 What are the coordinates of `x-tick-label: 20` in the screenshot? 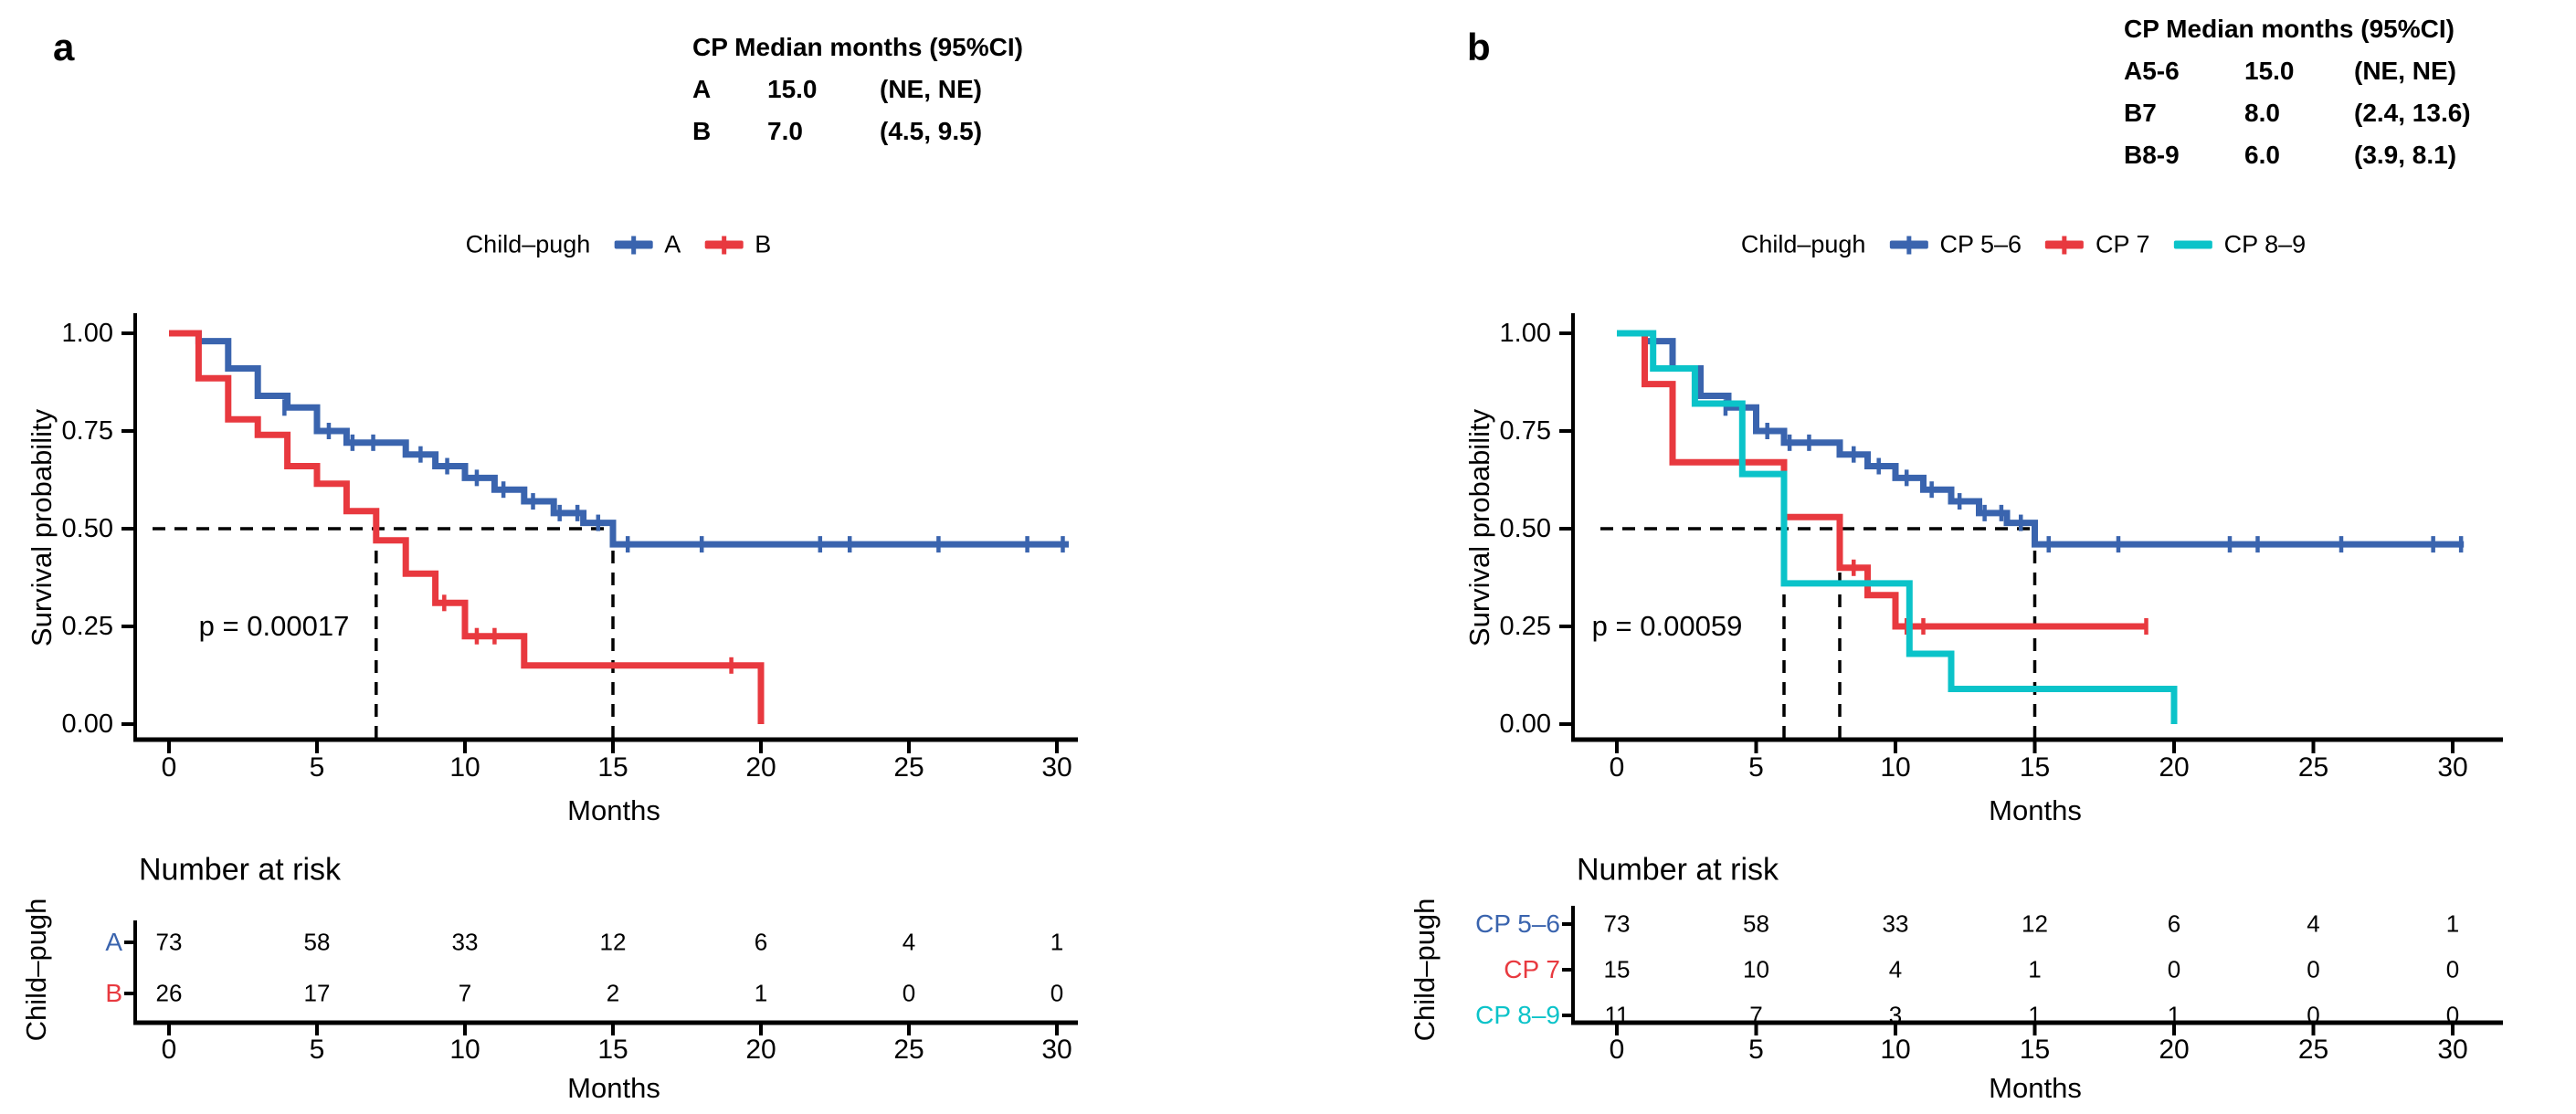 It's located at (760, 767).